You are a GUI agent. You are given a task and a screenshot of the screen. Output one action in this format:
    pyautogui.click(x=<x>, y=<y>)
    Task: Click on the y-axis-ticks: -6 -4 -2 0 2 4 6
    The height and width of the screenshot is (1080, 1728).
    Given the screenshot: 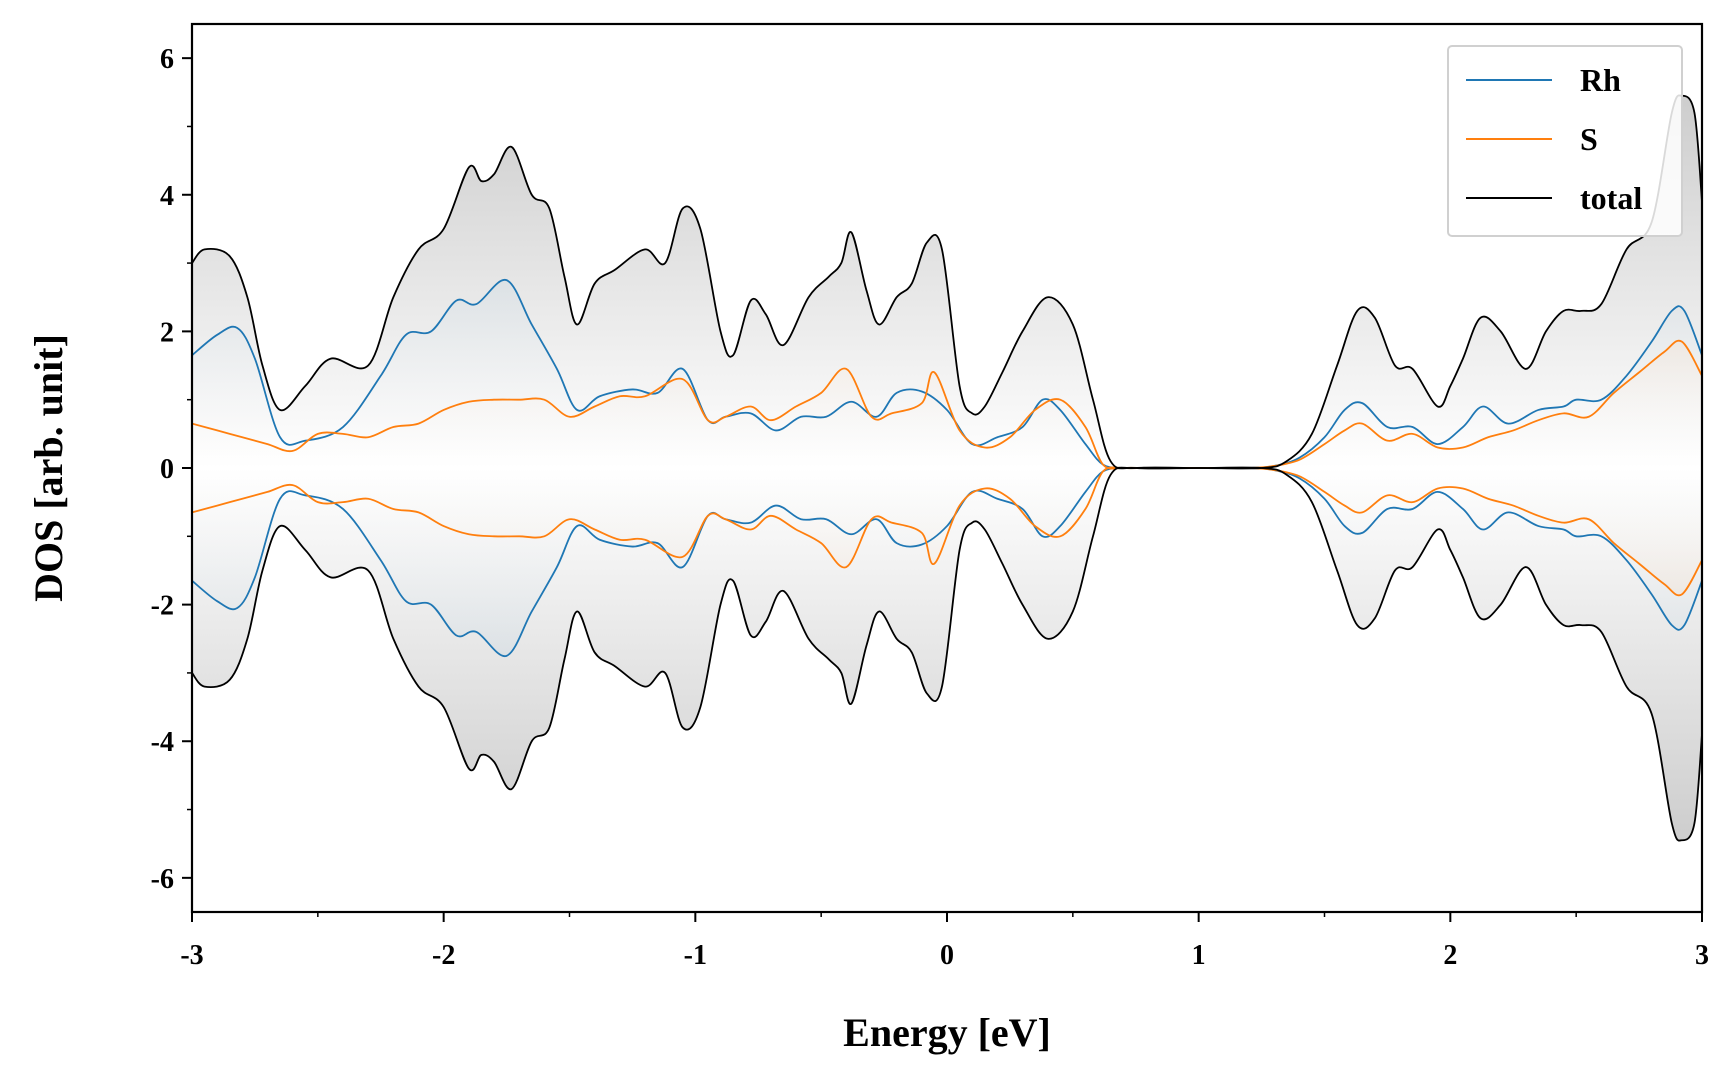 What is the action you would take?
    pyautogui.click(x=171, y=469)
    